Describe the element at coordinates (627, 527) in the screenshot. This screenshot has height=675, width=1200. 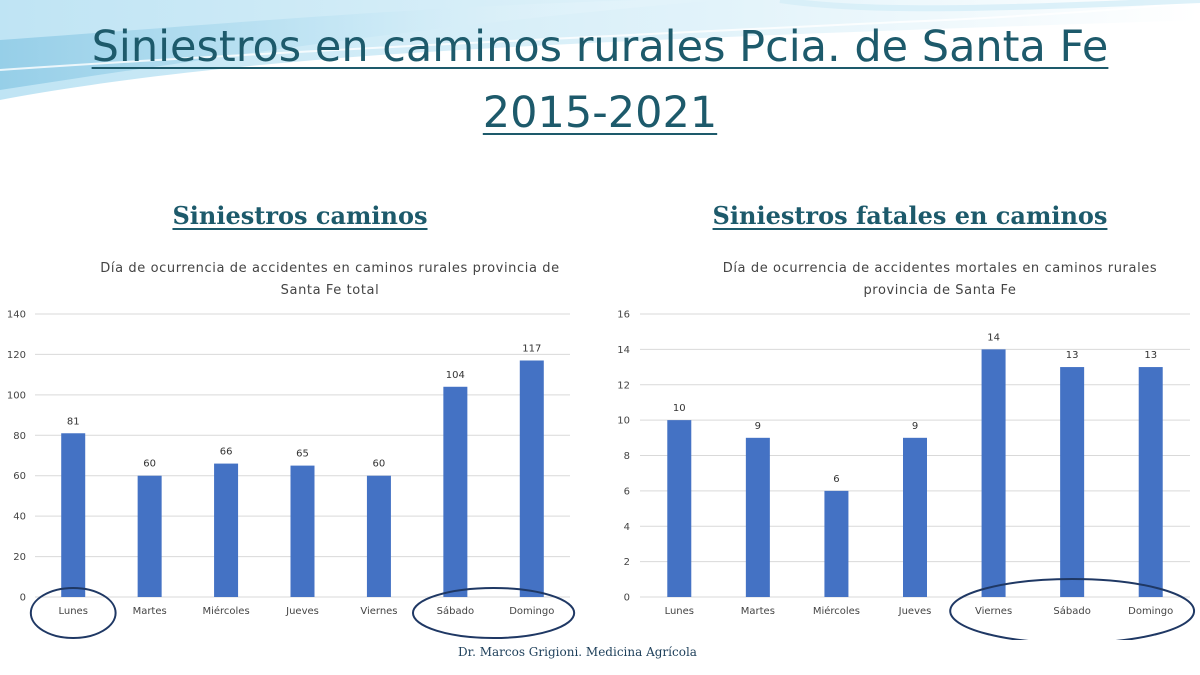
I see `y-tick-label: 4` at that location.